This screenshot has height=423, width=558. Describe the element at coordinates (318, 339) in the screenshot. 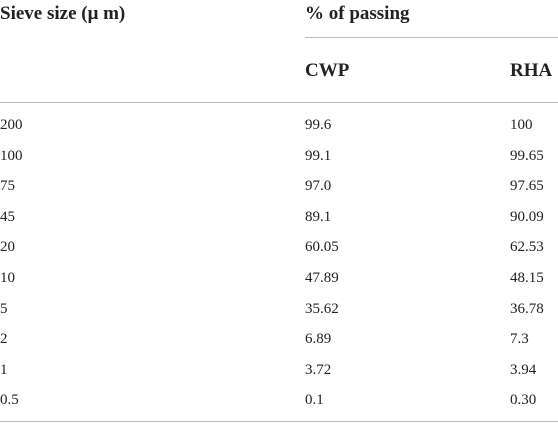

I see `cell: 6.89` at that location.